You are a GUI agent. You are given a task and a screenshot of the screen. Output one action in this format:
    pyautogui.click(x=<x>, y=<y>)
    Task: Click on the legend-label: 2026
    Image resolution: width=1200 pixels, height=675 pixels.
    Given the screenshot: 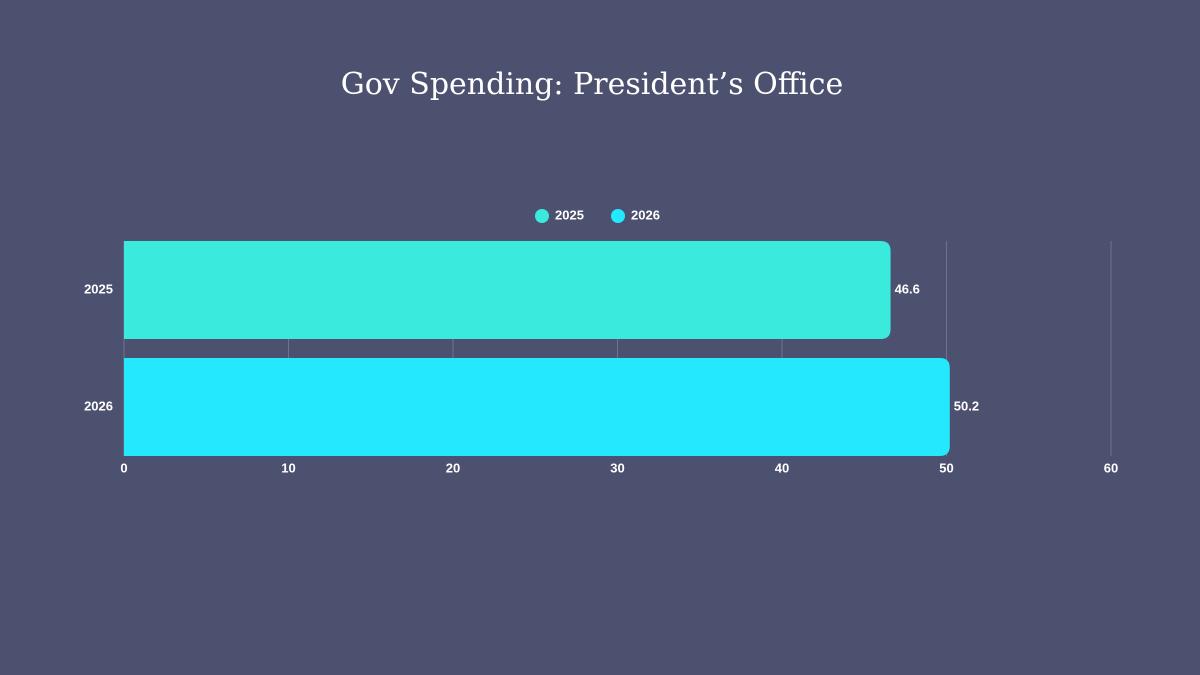 What is the action you would take?
    pyautogui.click(x=645, y=214)
    